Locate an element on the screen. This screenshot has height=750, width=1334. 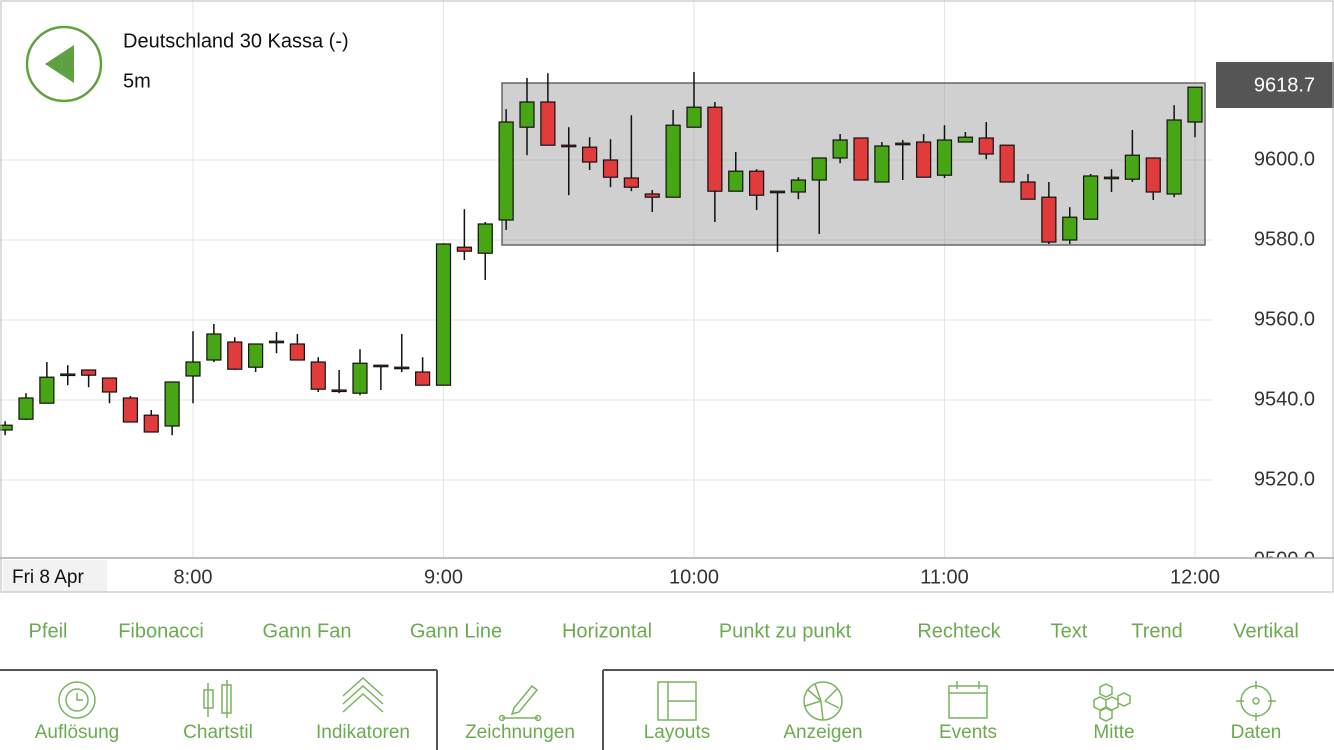
tab-label: Layouts is located at coordinates (677, 732).